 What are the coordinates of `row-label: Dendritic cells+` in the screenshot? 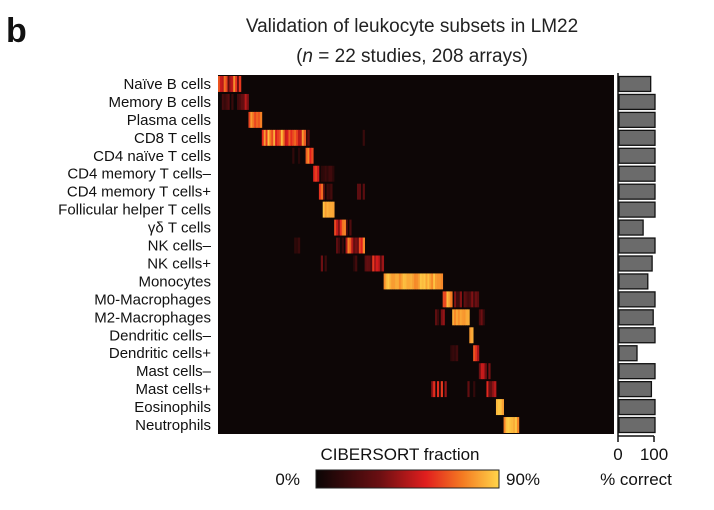 It's located at (160, 353).